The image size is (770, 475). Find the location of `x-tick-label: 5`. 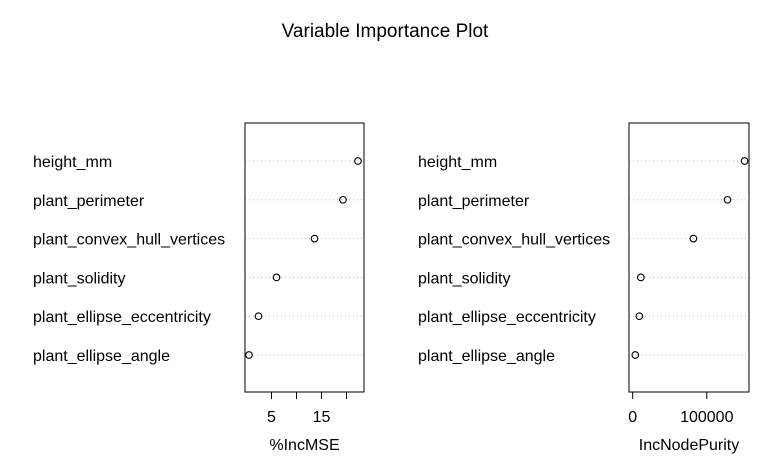

x-tick-label: 5 is located at coordinates (271, 417).